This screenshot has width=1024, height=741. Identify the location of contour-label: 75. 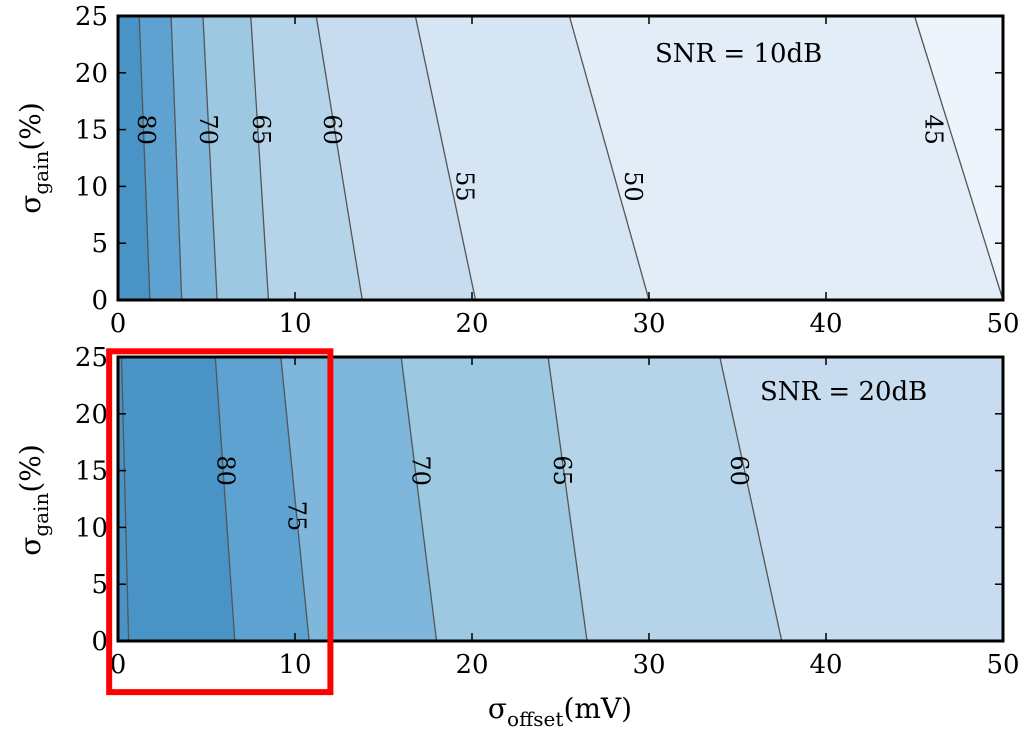
(297, 516).